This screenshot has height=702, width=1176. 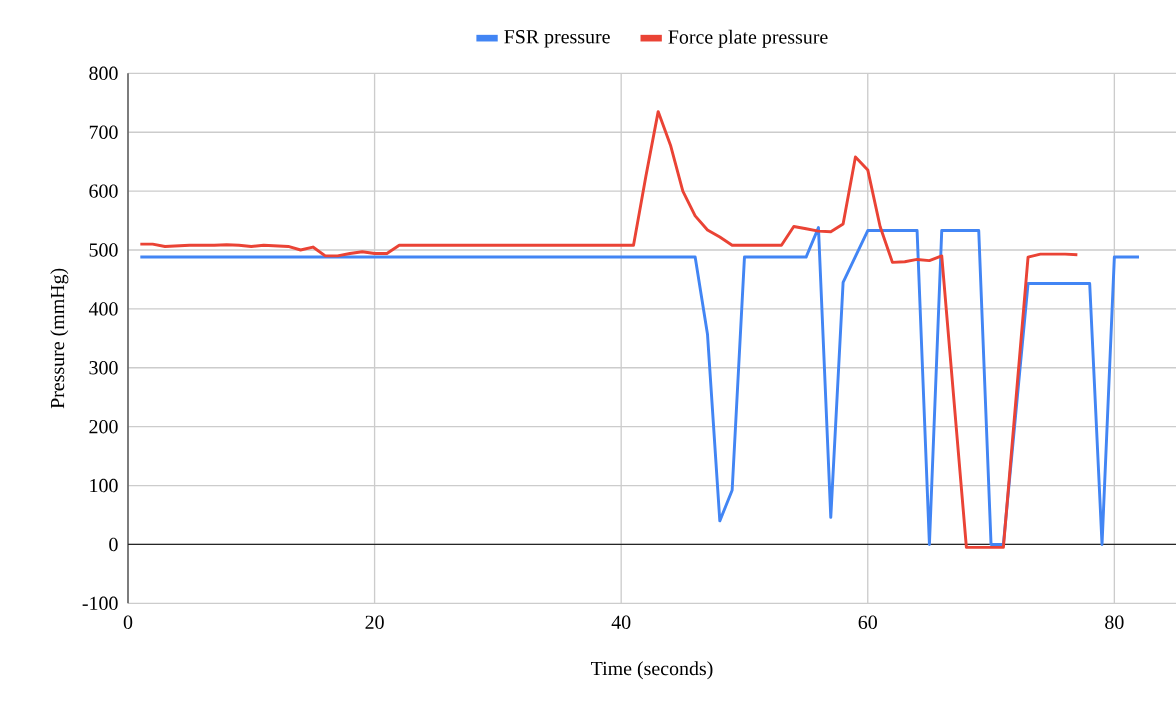 I want to click on x-tick-label: 60, so click(x=867, y=622).